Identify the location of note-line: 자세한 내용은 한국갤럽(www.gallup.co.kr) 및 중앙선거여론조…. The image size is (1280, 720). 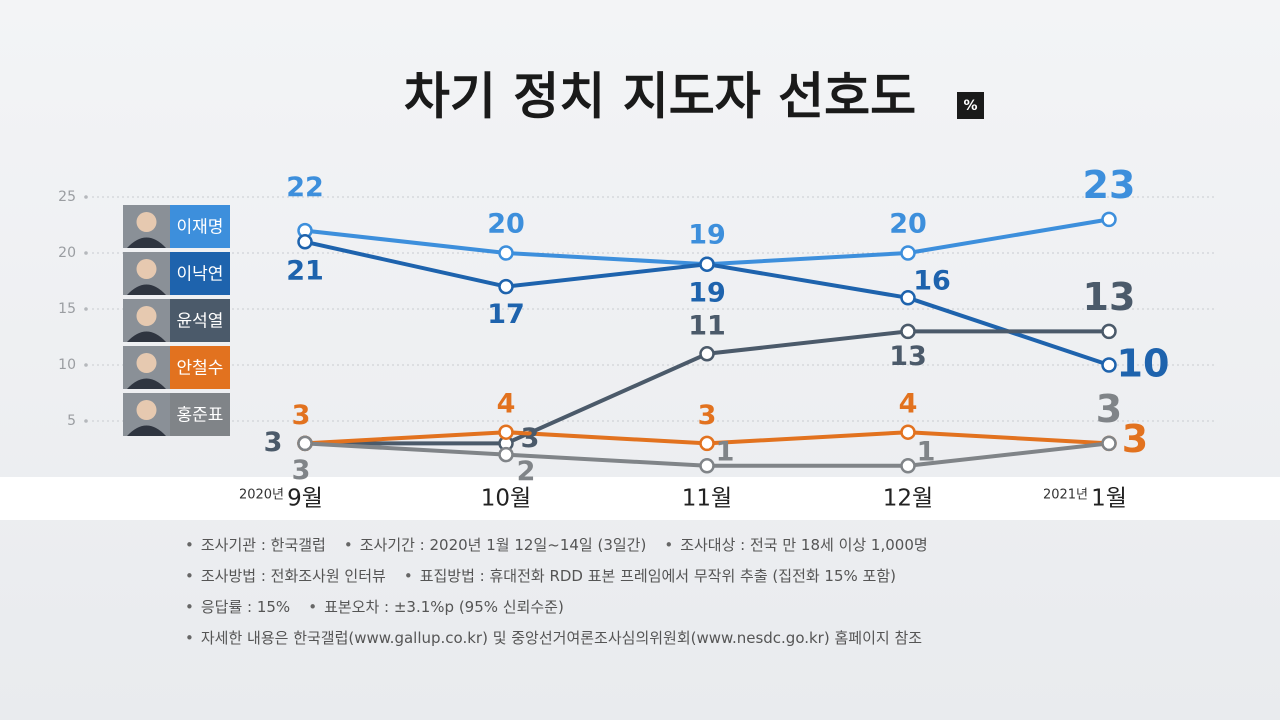
(685, 641).